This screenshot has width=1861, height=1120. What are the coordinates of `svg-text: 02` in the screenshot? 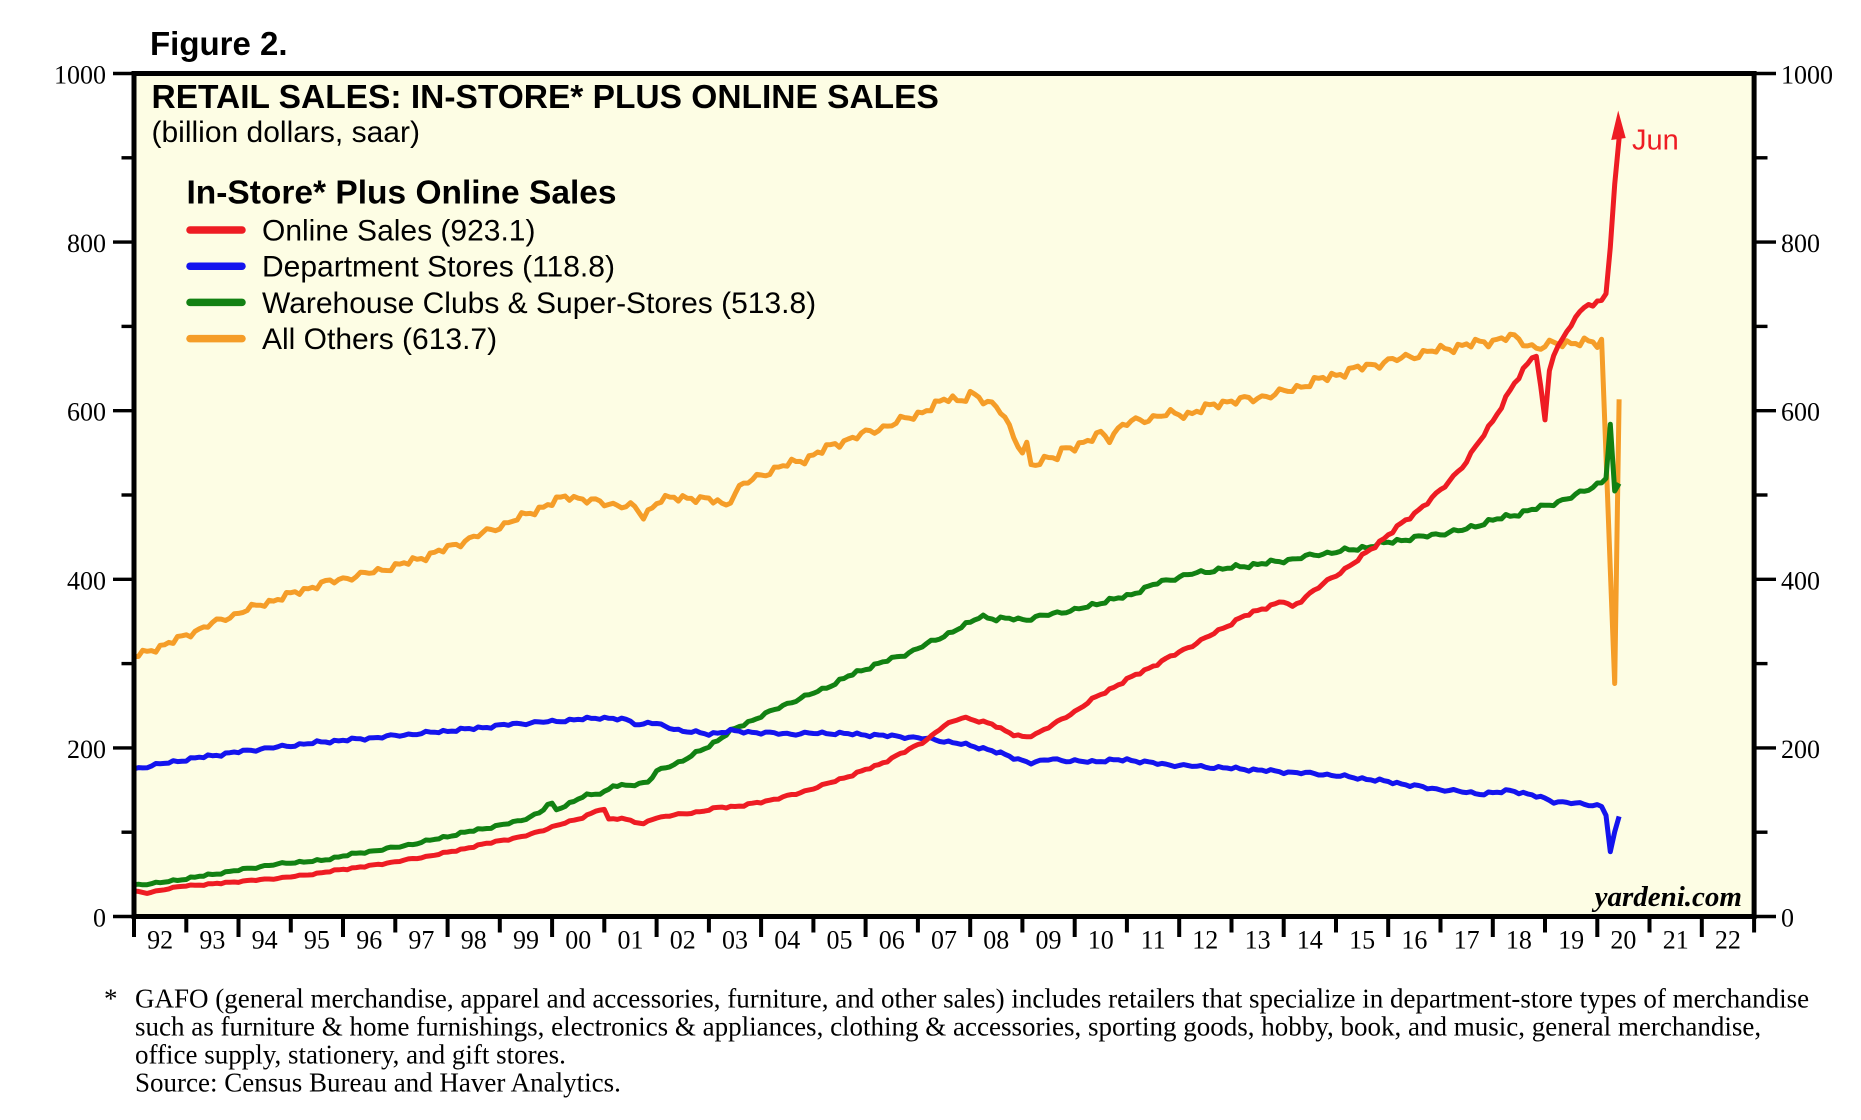 It's located at (683, 940).